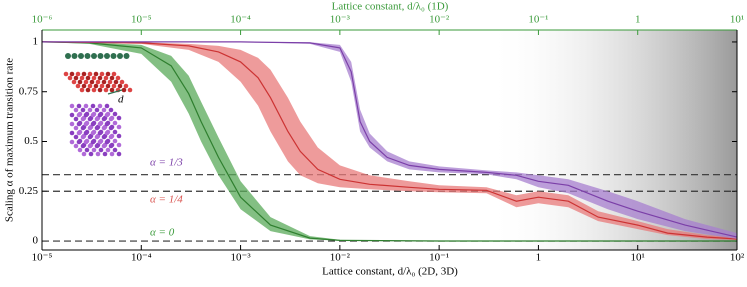 The width and height of the screenshot is (747, 287). What do you see at coordinates (638, 258) in the screenshot?
I see `x-tick-label: 10¹` at bounding box center [638, 258].